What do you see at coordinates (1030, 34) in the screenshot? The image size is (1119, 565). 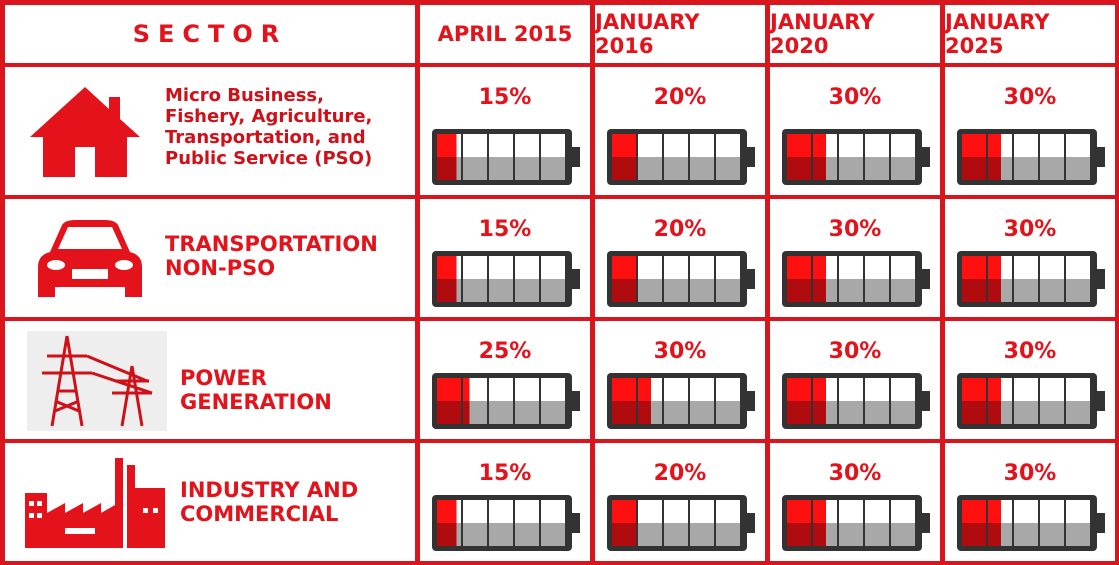 I see `period-header: JANUARY 2025` at bounding box center [1030, 34].